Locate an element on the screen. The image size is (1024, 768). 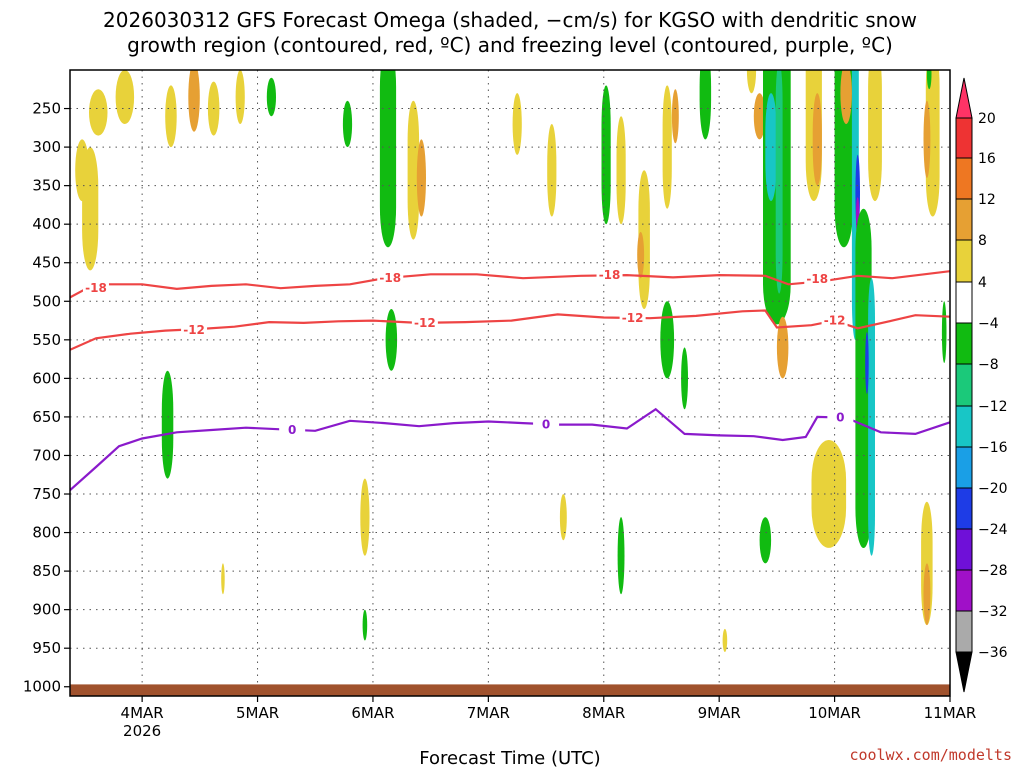
contour-label-2-2: 0 is located at coordinates (840, 418).